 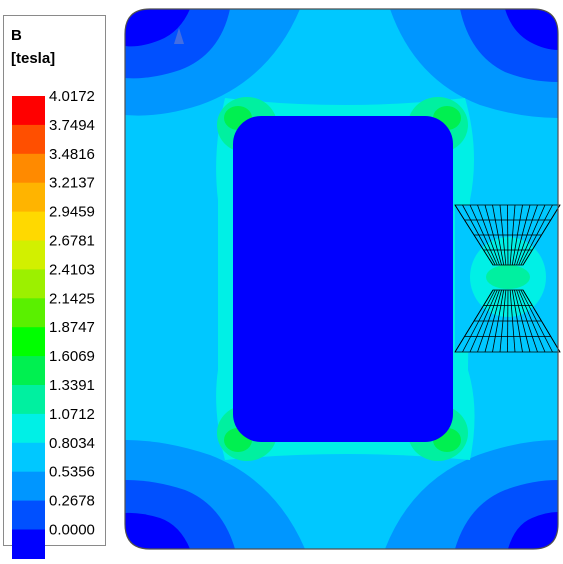 What do you see at coordinates (72, 385) in the screenshot?
I see `legend-tick-label: 1.3391` at bounding box center [72, 385].